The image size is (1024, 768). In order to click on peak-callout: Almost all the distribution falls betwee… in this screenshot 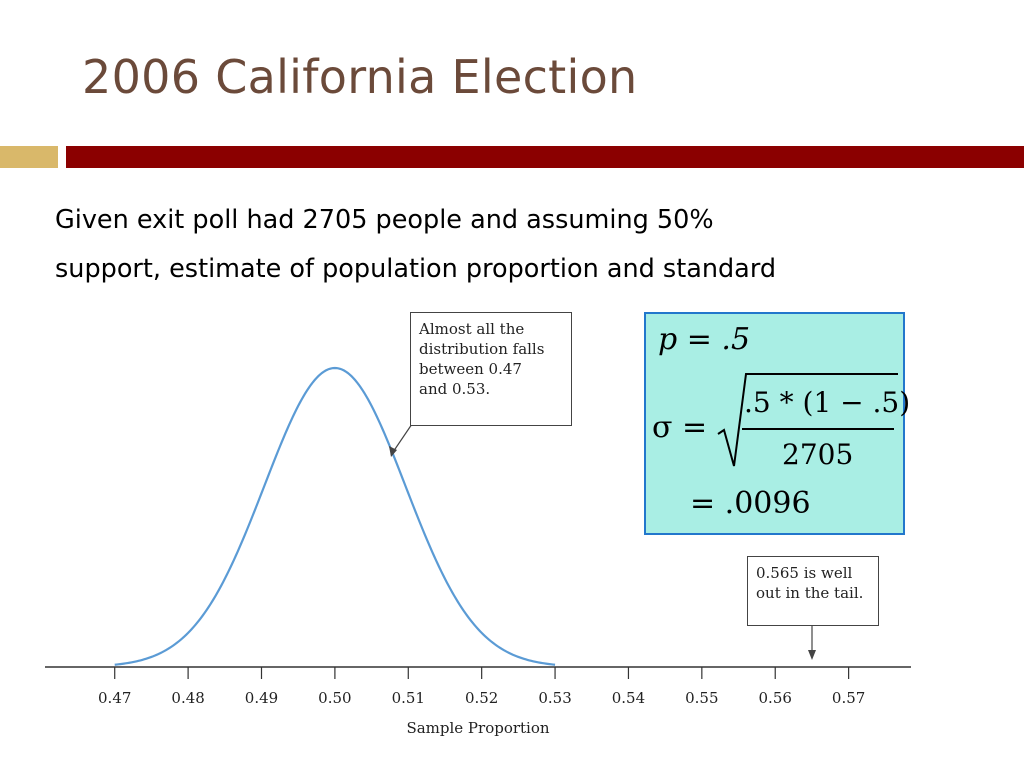, I will do `click(491, 369)`.